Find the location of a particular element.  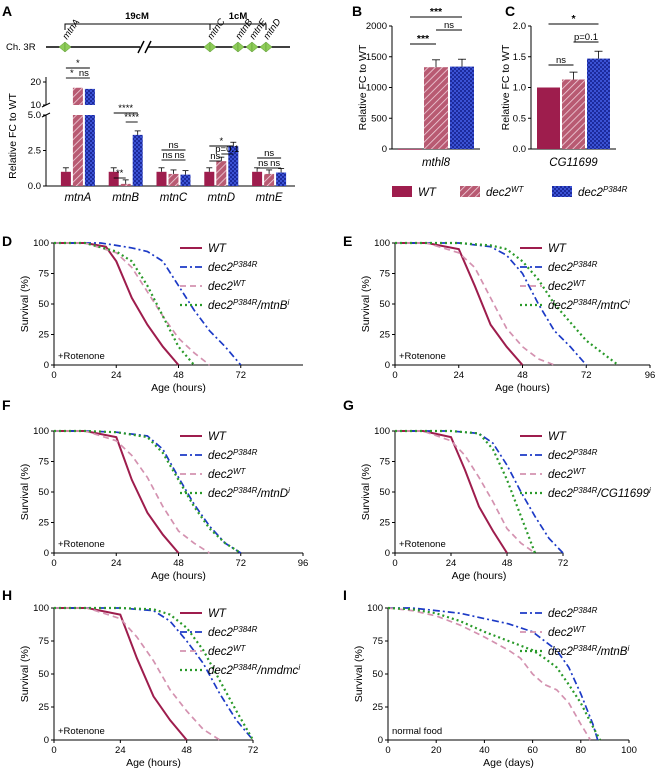

y-tick-label: 25 is located at coordinates (43, 523).